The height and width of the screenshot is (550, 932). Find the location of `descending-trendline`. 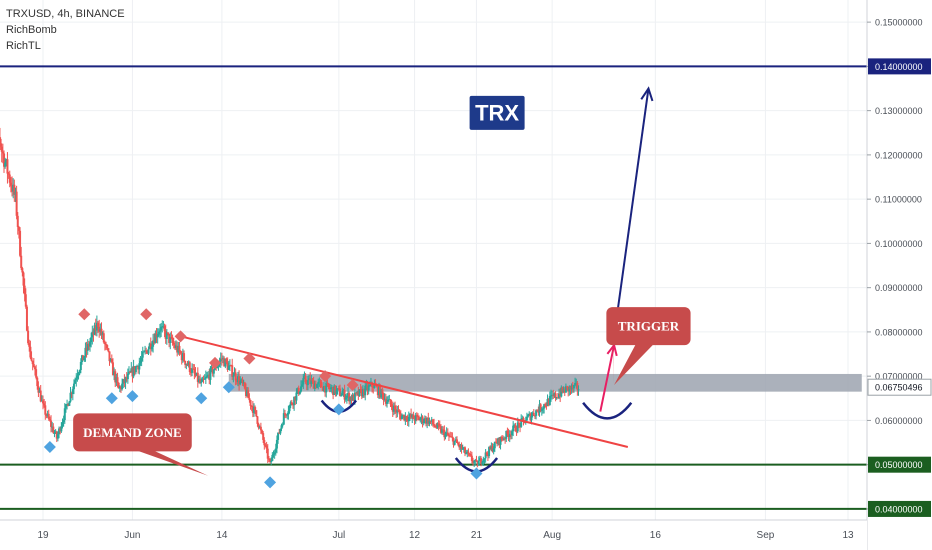

descending-trendline is located at coordinates (404, 391).